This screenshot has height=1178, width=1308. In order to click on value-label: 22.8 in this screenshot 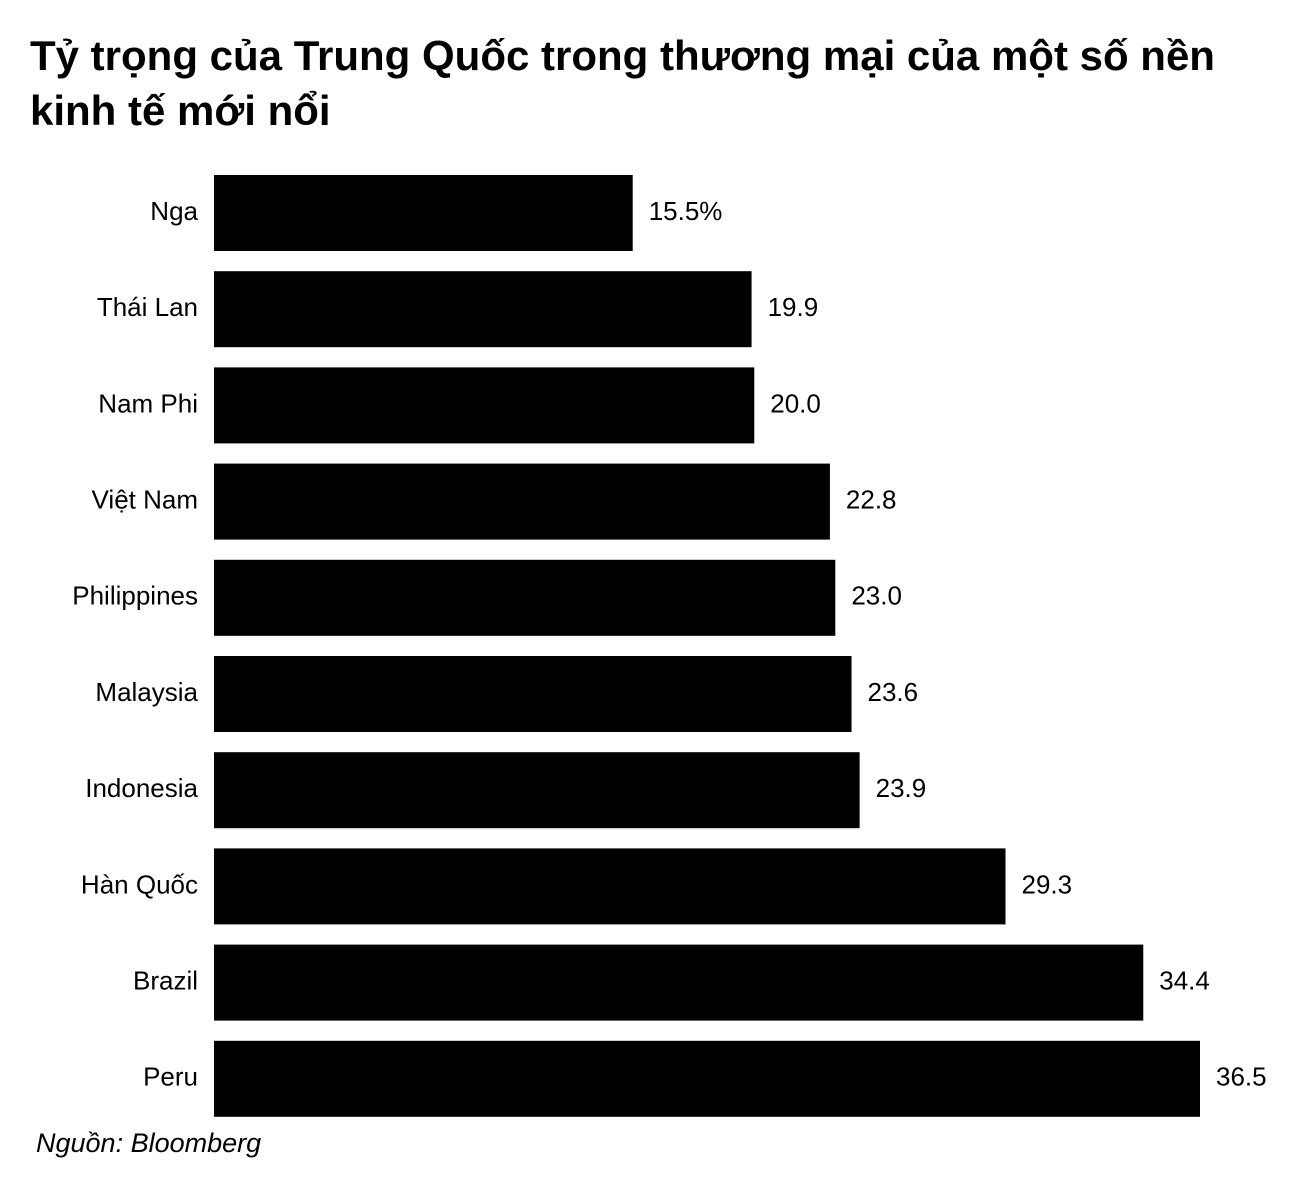, I will do `click(871, 499)`.